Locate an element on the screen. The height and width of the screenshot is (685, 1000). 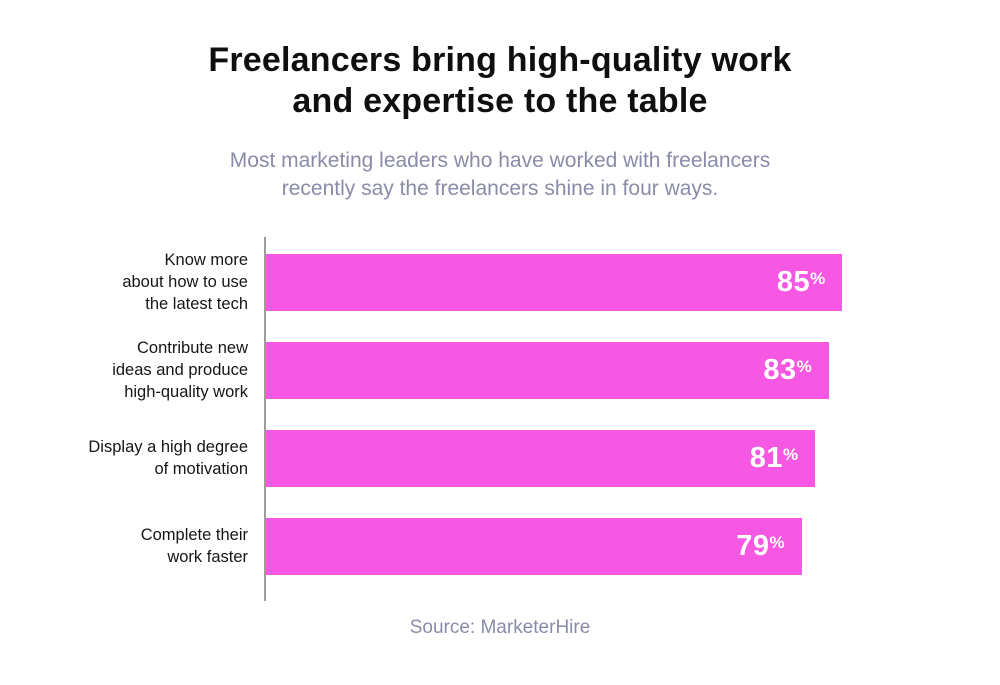
bar-track: 79% is located at coordinates (604, 547).